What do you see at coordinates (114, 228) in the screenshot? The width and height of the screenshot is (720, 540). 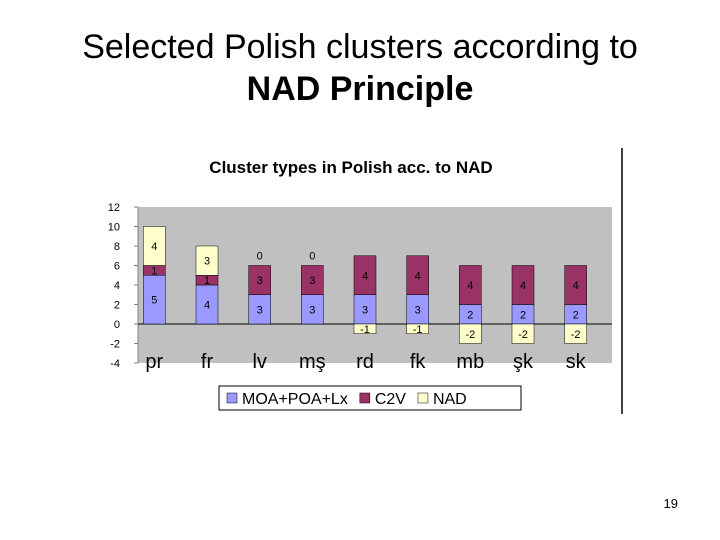 I see `y-tick-label: 10` at bounding box center [114, 228].